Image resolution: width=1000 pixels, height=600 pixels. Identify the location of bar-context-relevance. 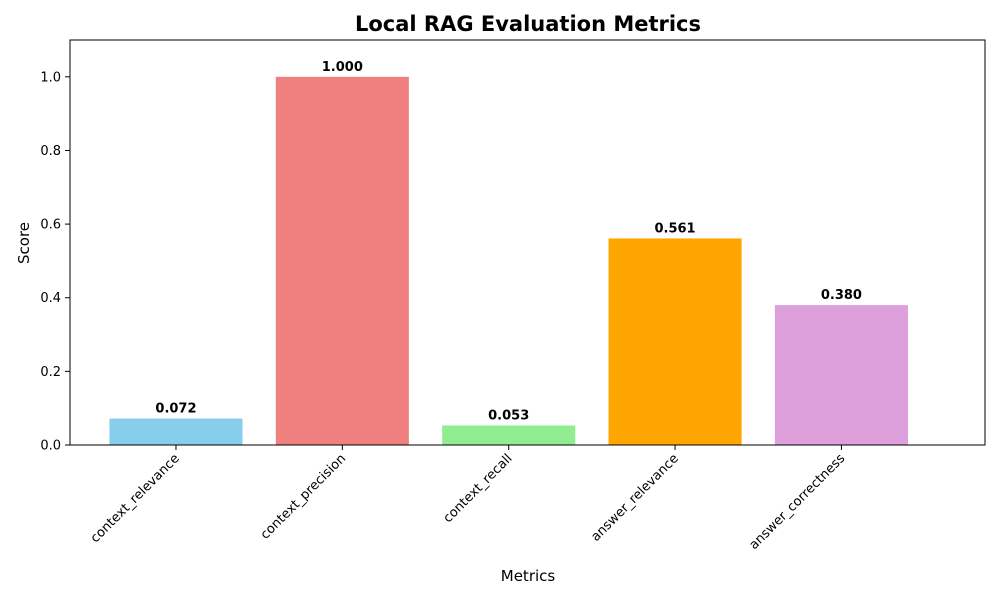
(176, 431).